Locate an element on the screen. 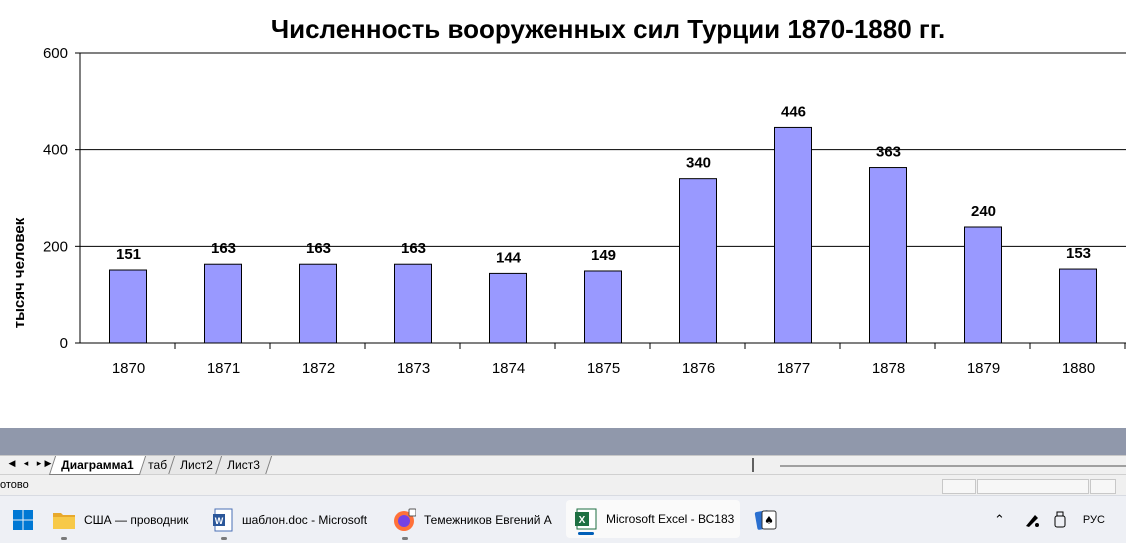  data-label-1871: 163 is located at coordinates (223, 248).